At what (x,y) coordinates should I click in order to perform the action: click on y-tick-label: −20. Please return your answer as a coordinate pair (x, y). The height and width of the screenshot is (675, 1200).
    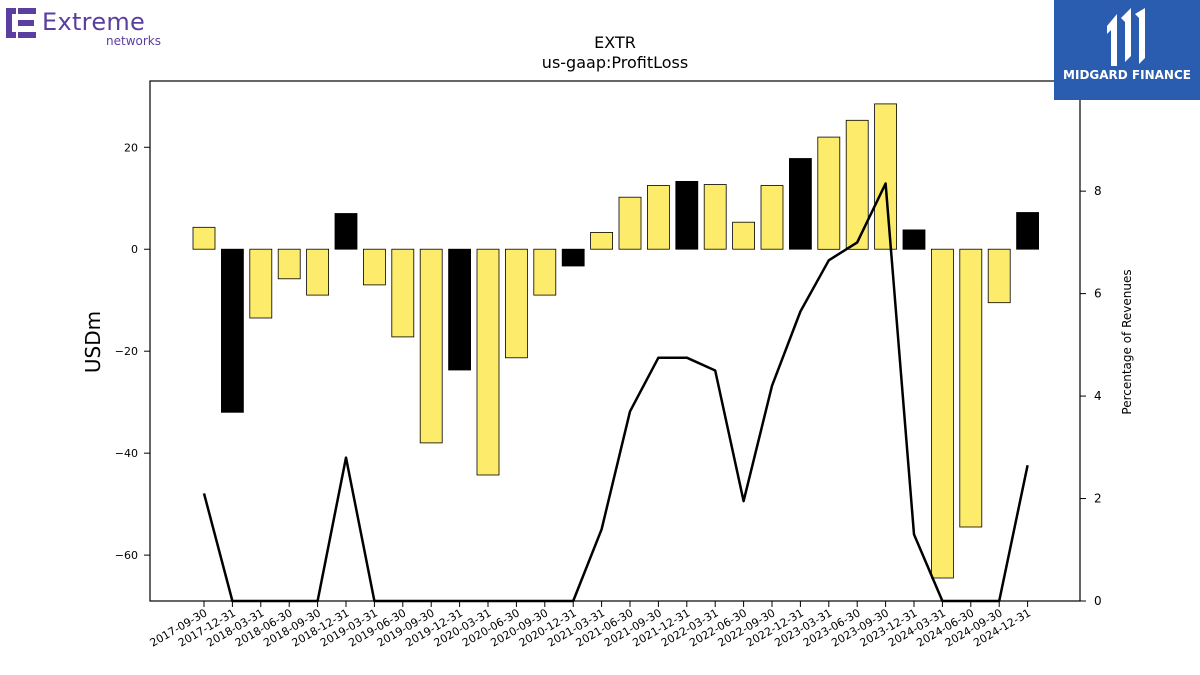
    Looking at the image, I should click on (126, 351).